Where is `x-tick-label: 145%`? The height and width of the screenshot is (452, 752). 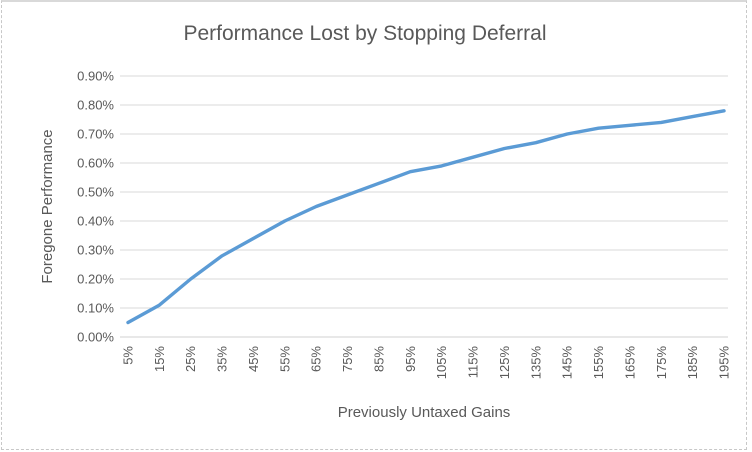 x-tick-label: 145% is located at coordinates (567, 363).